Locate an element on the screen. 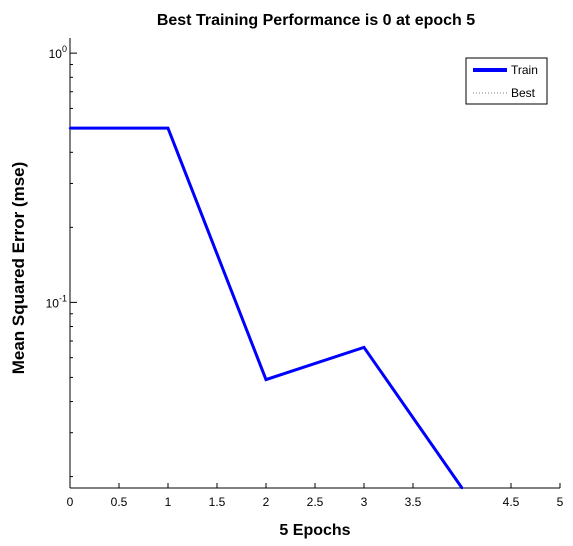  legend-box is located at coordinates (506, 81).